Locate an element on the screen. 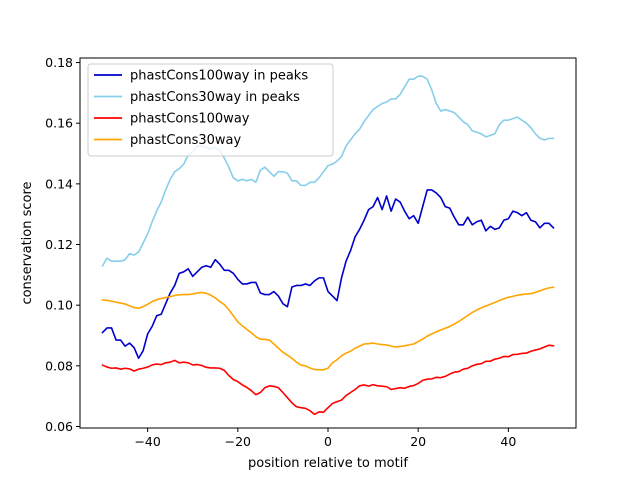 This screenshot has width=640, height=480. y-tick-label: 0.06 is located at coordinates (59, 426).